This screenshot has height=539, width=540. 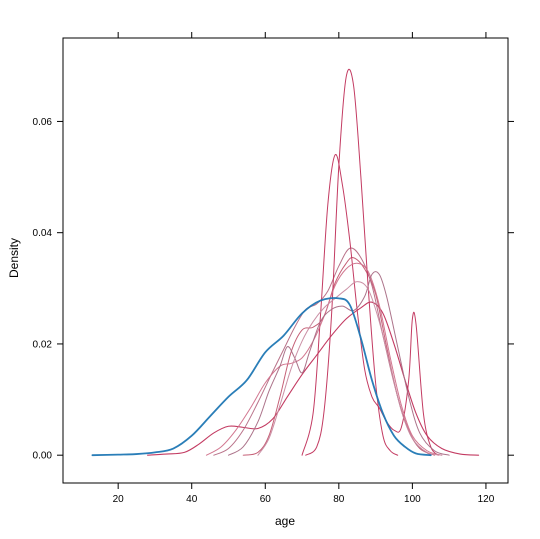 What do you see at coordinates (43, 233) in the screenshot?
I see `y-tick-label: 0.04` at bounding box center [43, 233].